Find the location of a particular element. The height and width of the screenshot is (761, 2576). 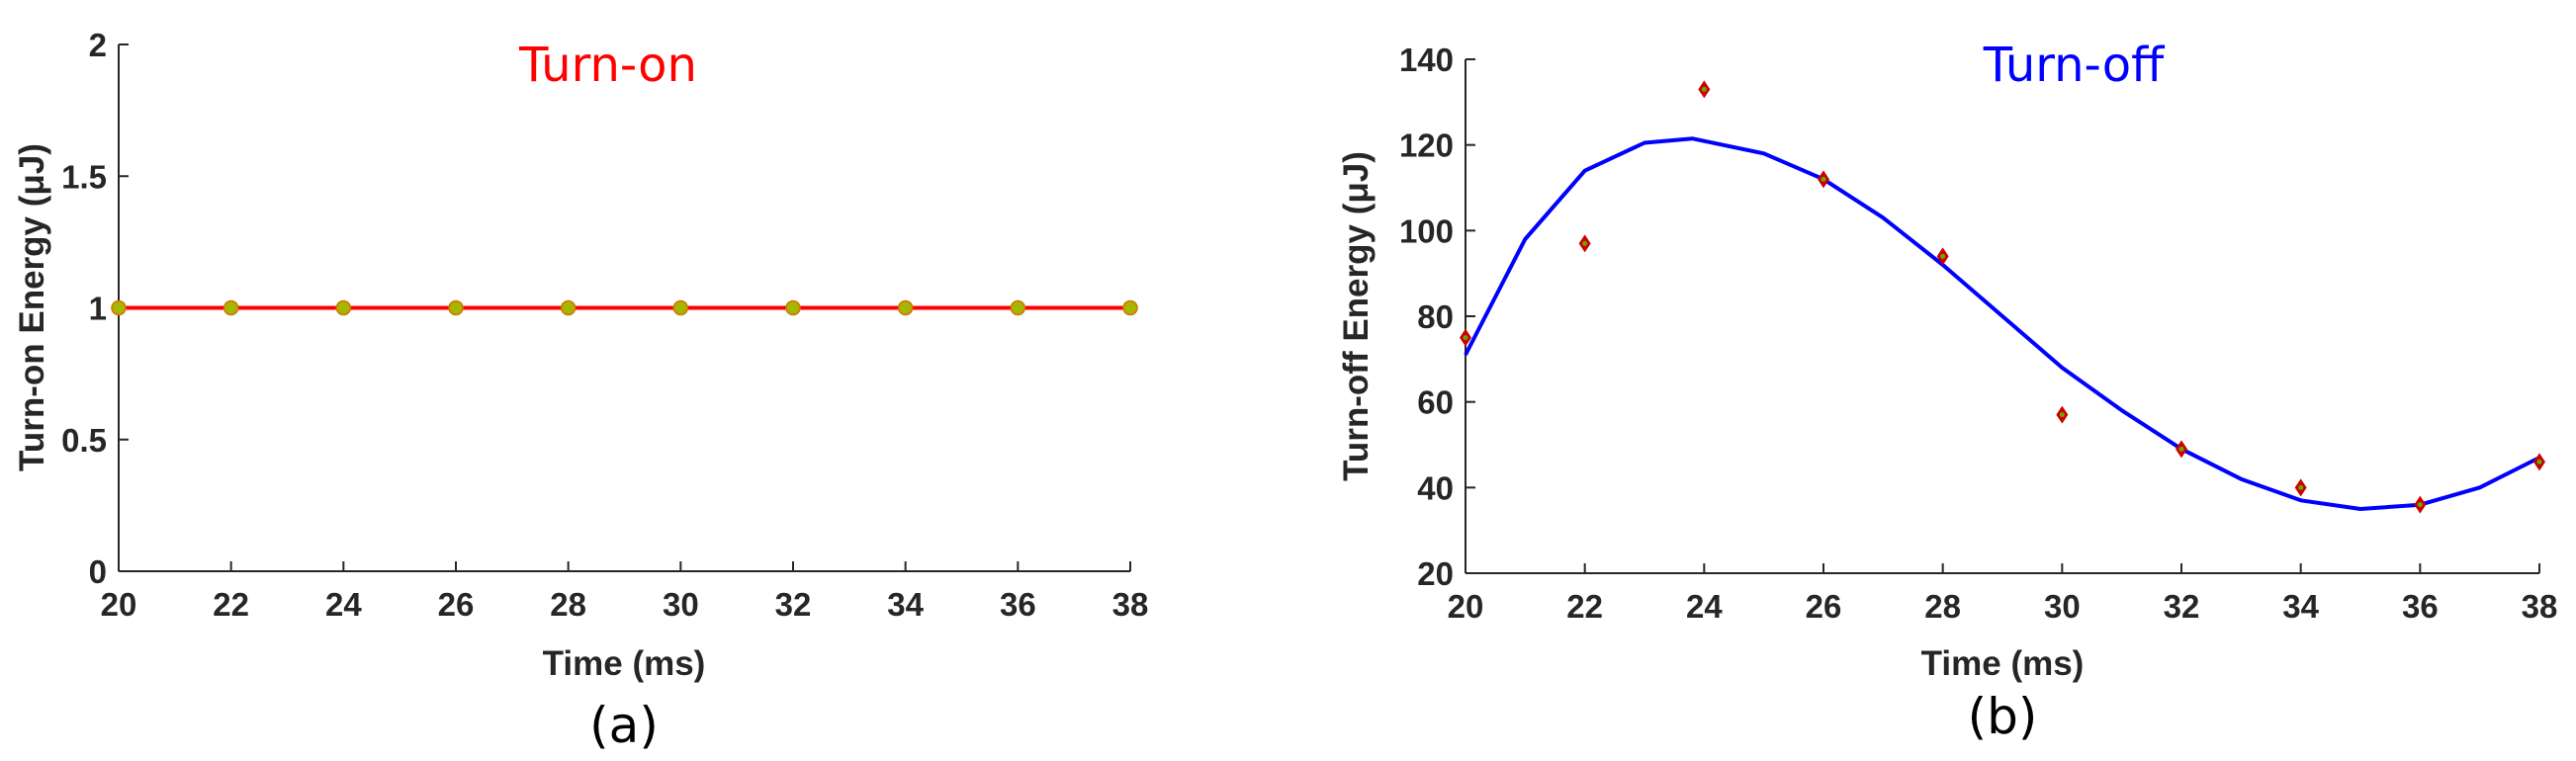

y-tick-label: 120 is located at coordinates (1426, 145).